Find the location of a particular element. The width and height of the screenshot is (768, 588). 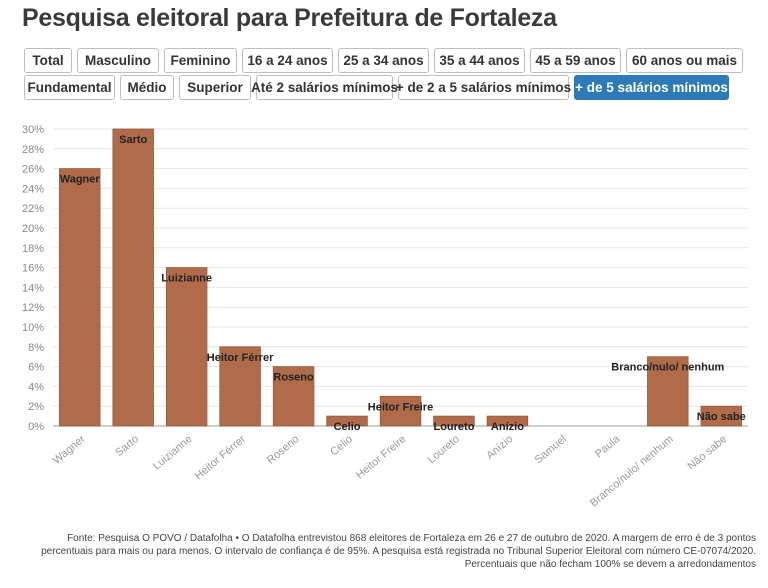

filter-2-a-5-sm-button: + de 2 a 5 salários mínimos is located at coordinates (483, 87).